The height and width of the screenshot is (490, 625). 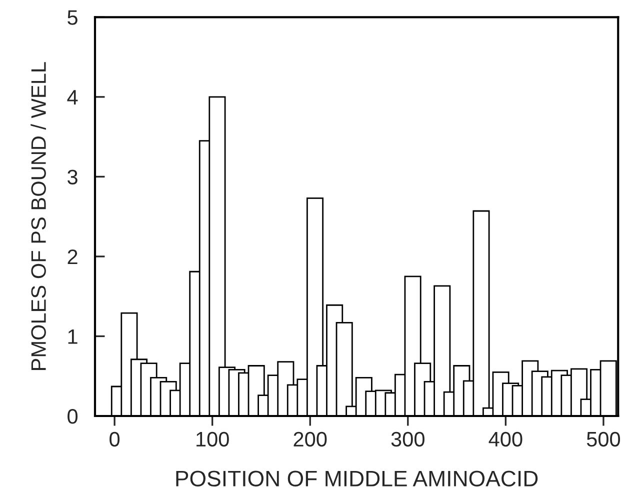 I want to click on y-tick-label: 0, so click(x=73, y=416).